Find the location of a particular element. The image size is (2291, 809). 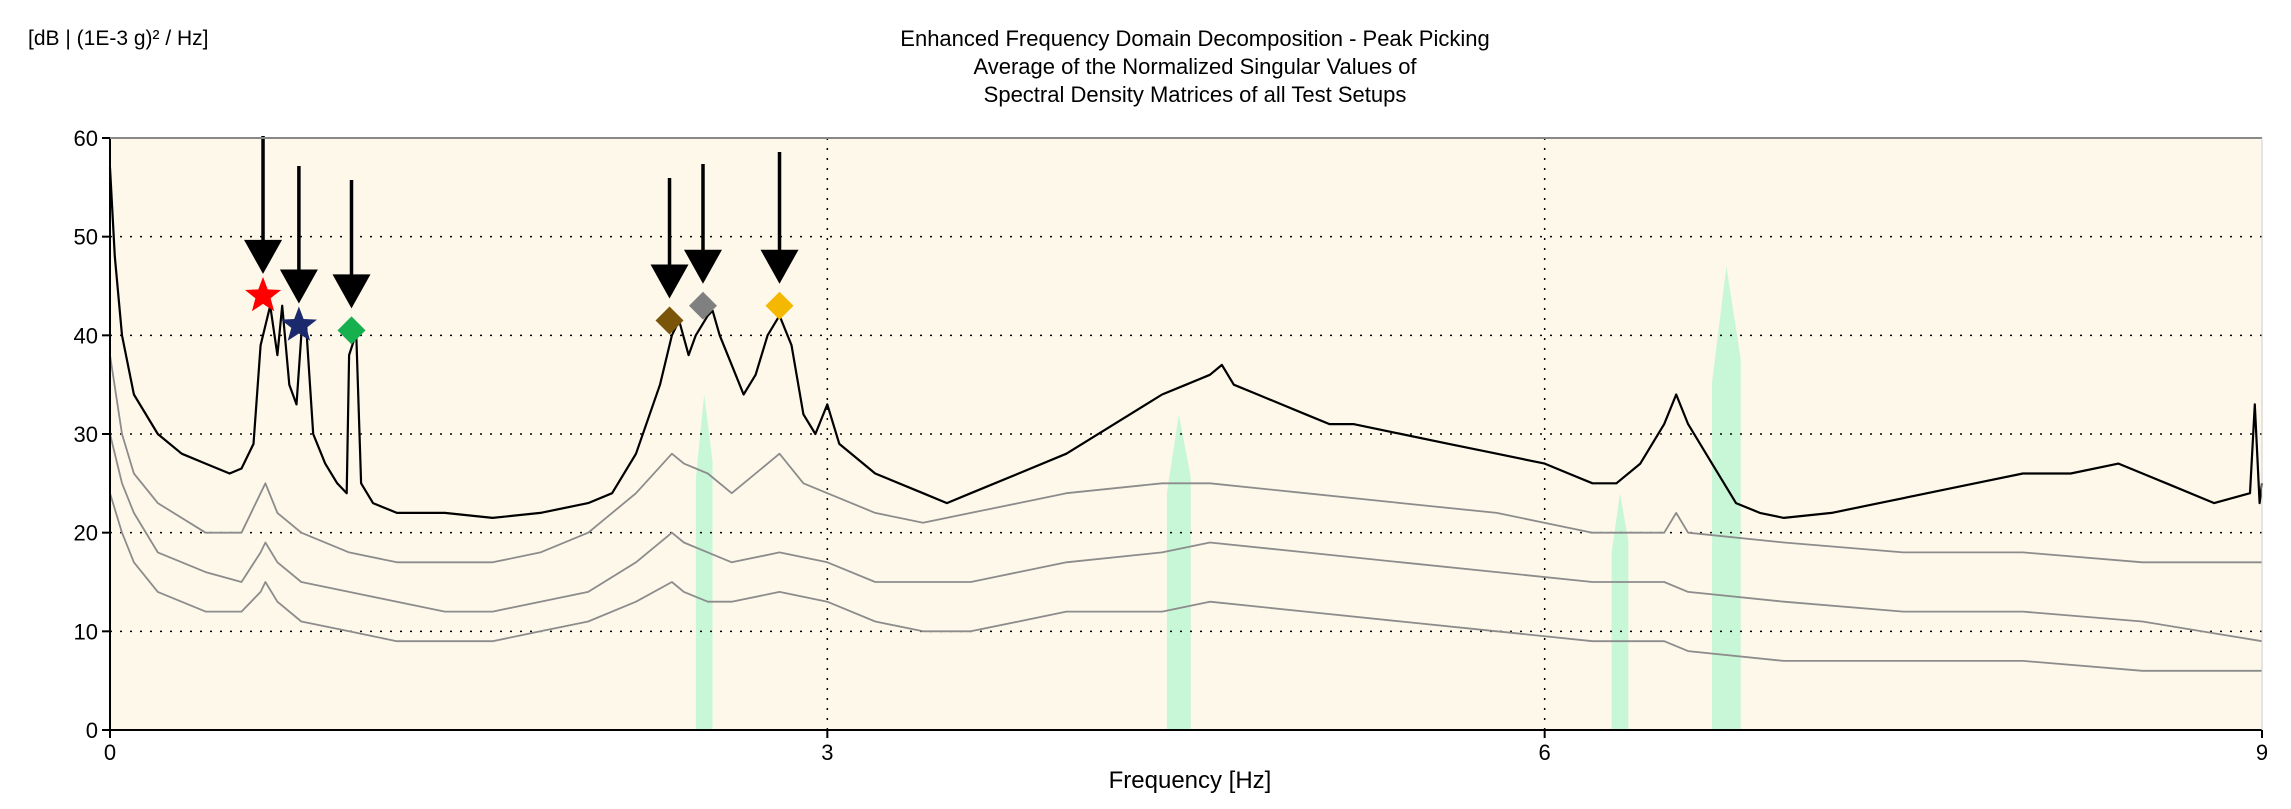

peak-arrows is located at coordinates (521, 222).